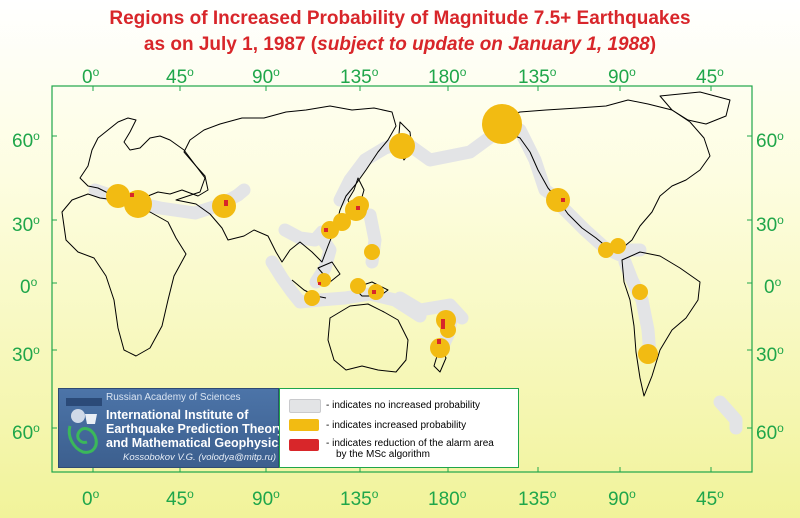 The width and height of the screenshot is (800, 518). Describe the element at coordinates (132, 195) in the screenshot. I see `zone-red-aegean` at that location.